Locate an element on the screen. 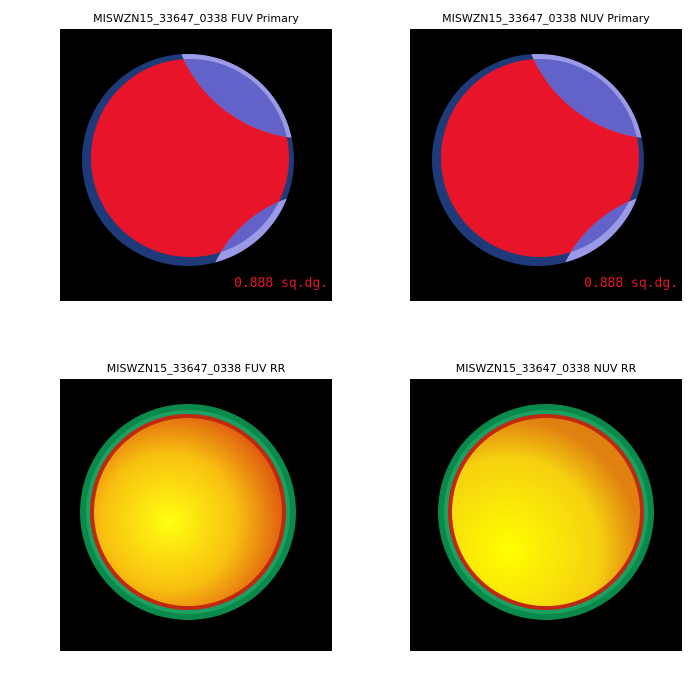  panel-title: MISWZN15_33647_0338 FUV RR is located at coordinates (196, 368).